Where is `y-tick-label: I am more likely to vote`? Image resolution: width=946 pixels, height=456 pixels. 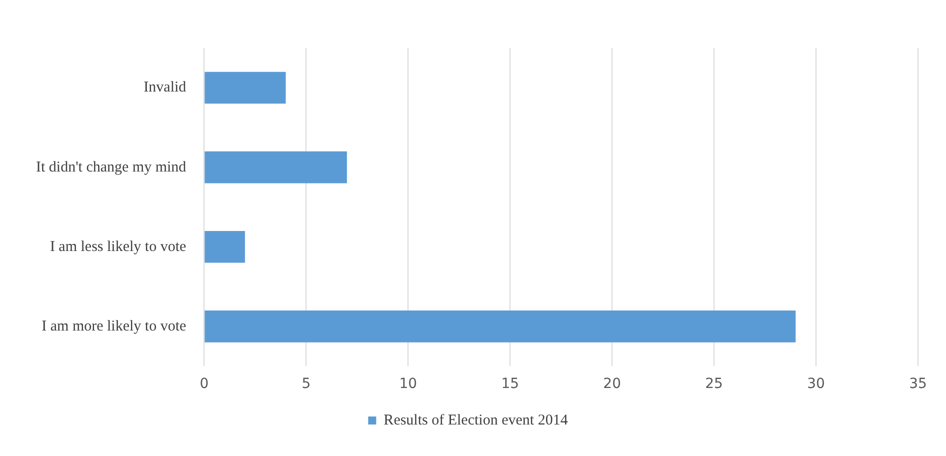
y-tick-label: I am more likely to vote is located at coordinates (114, 326).